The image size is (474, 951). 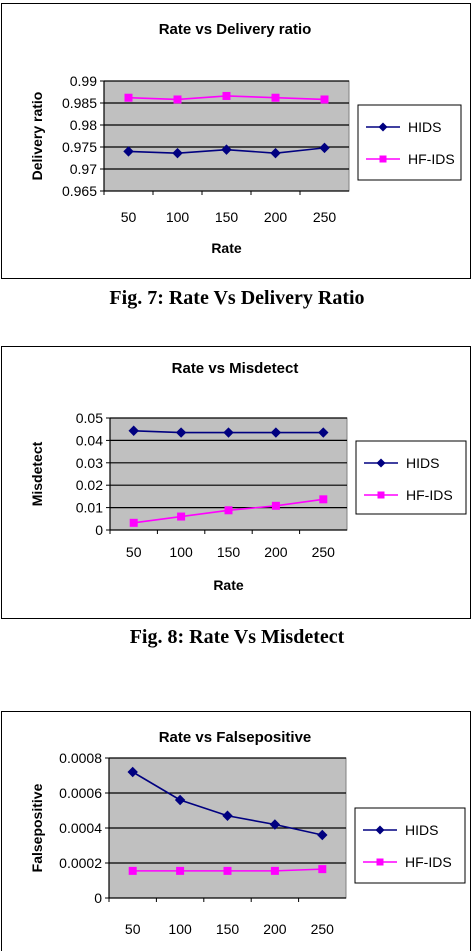 What do you see at coordinates (89, 485) in the screenshot?
I see `y-tick-label: 0.02` at bounding box center [89, 485].